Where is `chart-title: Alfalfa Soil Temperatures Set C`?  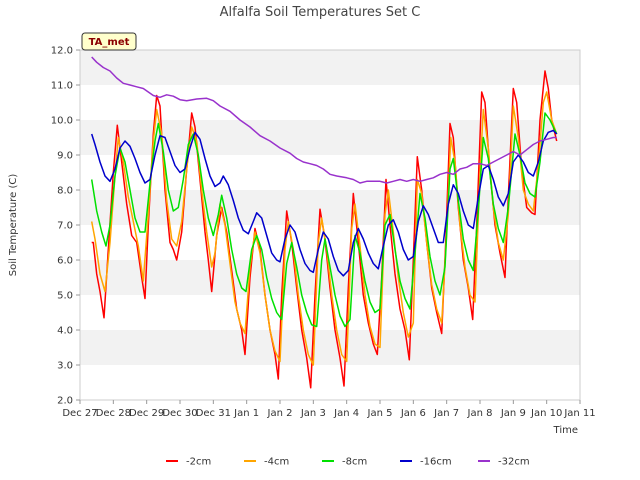 chart-title: Alfalfa Soil Temperatures Set C is located at coordinates (320, 12).